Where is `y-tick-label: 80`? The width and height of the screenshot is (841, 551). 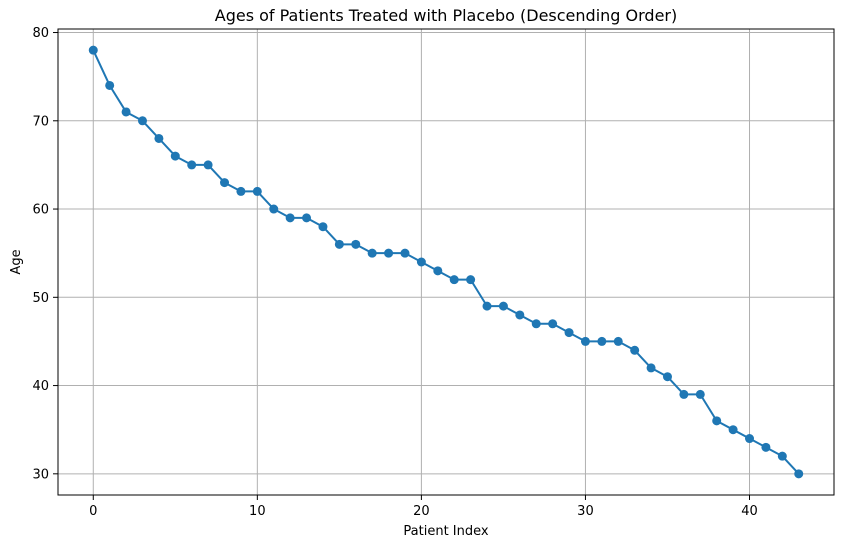 y-tick-label: 80 is located at coordinates (40, 33).